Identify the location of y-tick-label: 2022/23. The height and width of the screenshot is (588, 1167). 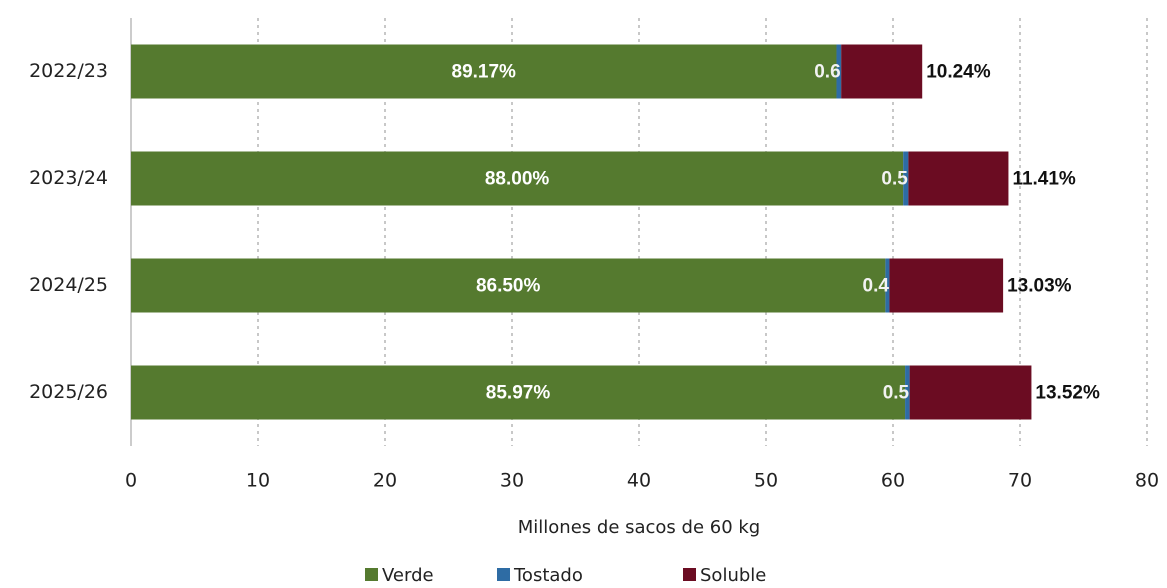
(68, 71).